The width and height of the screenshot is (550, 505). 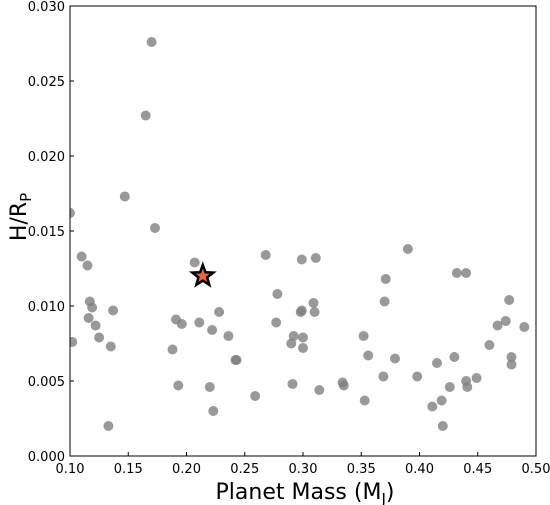 I want to click on highlight-star-marker, so click(x=202, y=274).